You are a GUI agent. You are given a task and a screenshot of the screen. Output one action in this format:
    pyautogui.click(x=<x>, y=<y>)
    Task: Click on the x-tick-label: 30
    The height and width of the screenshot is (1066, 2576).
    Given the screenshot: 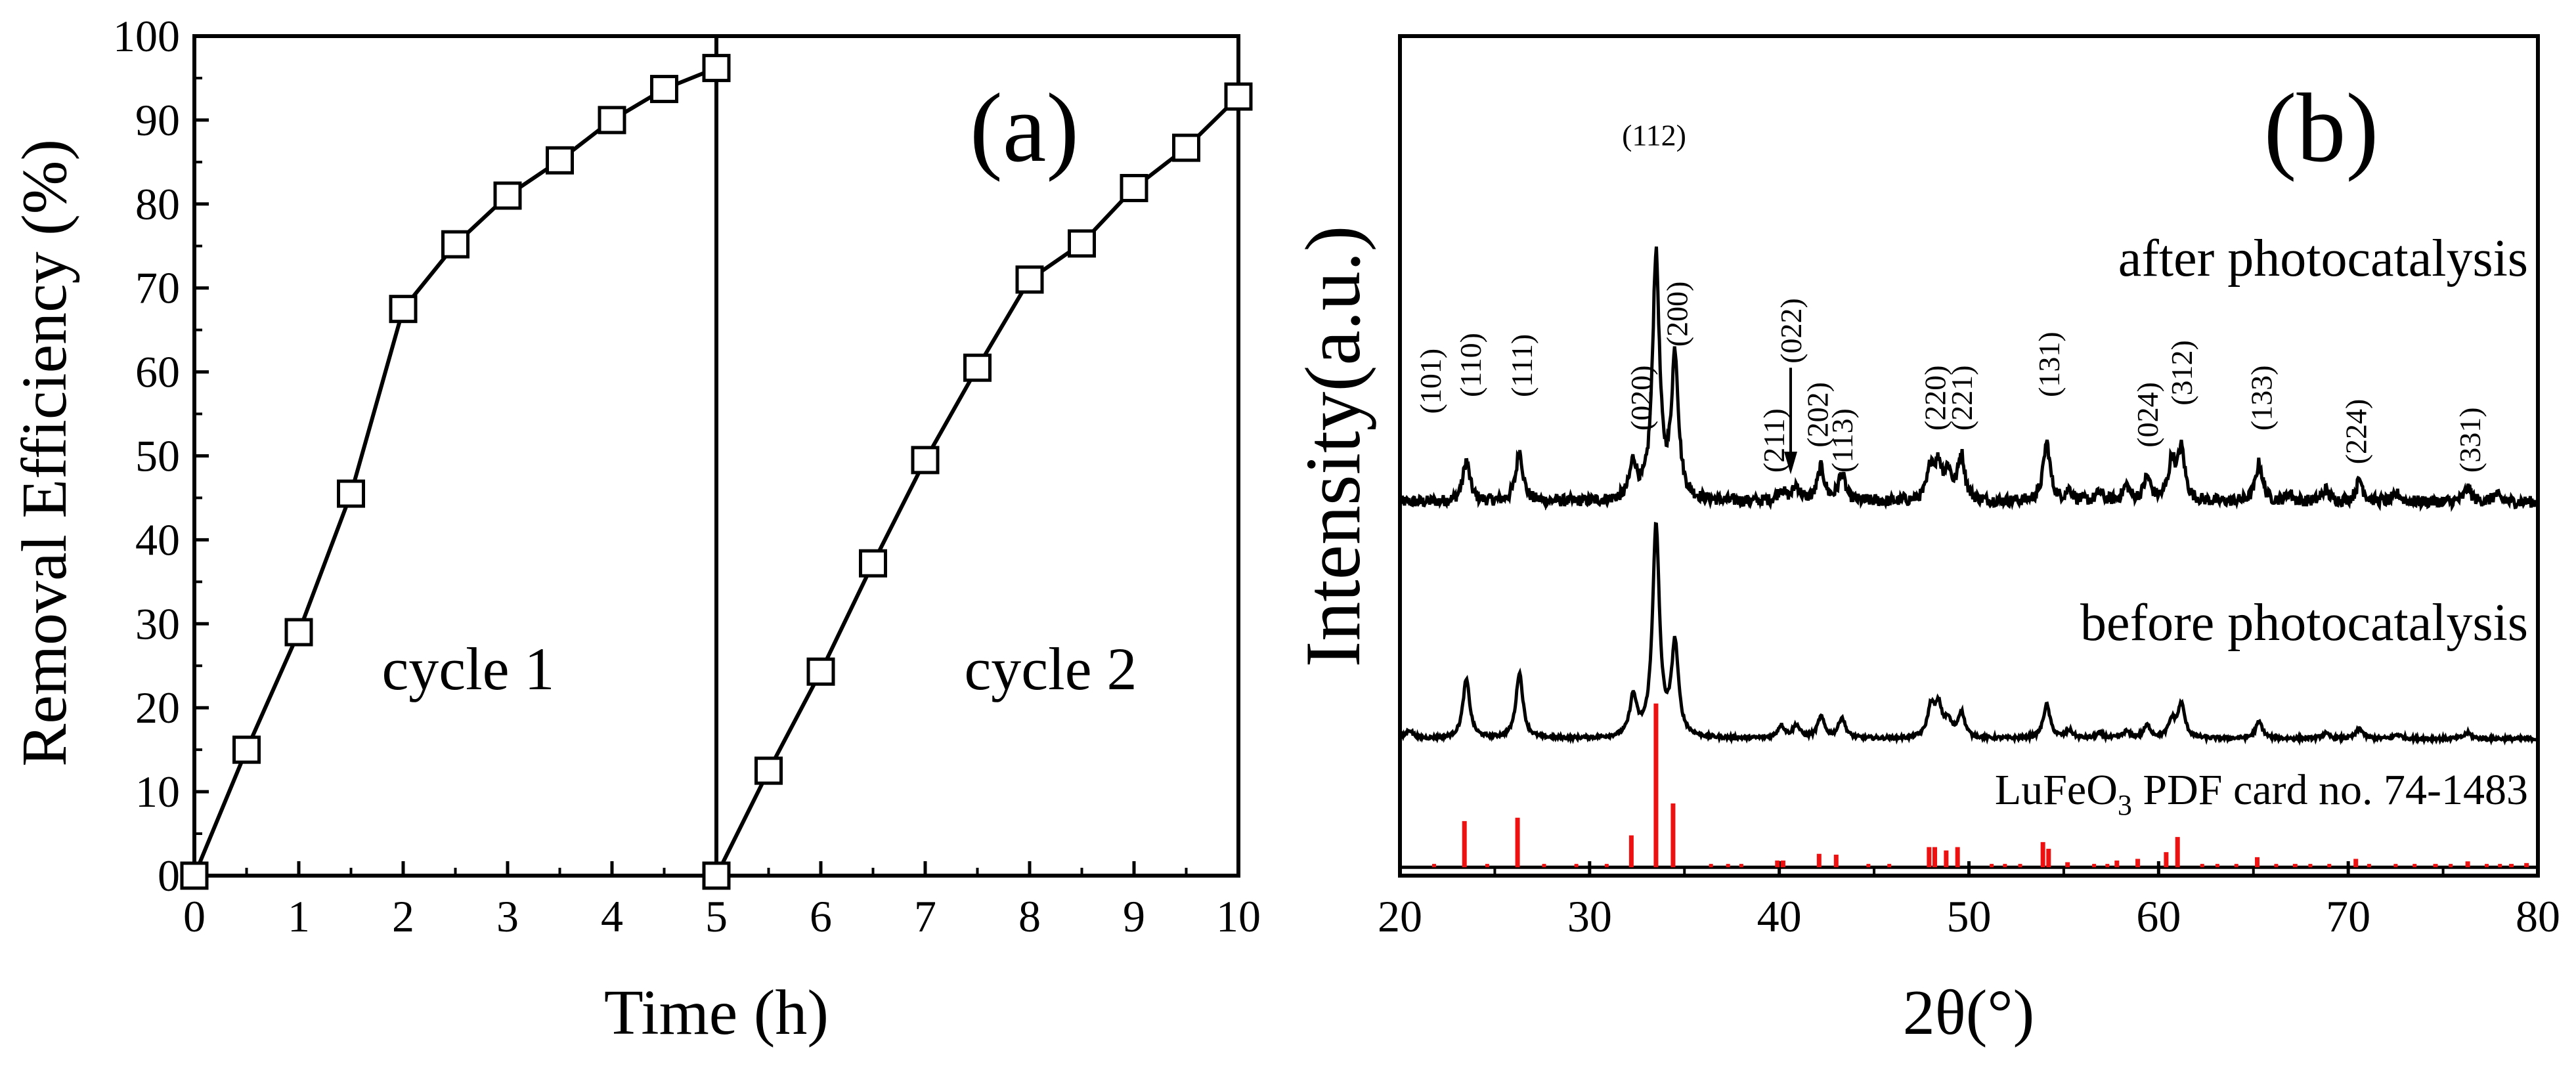 What is the action you would take?
    pyautogui.click(x=1590, y=916)
    